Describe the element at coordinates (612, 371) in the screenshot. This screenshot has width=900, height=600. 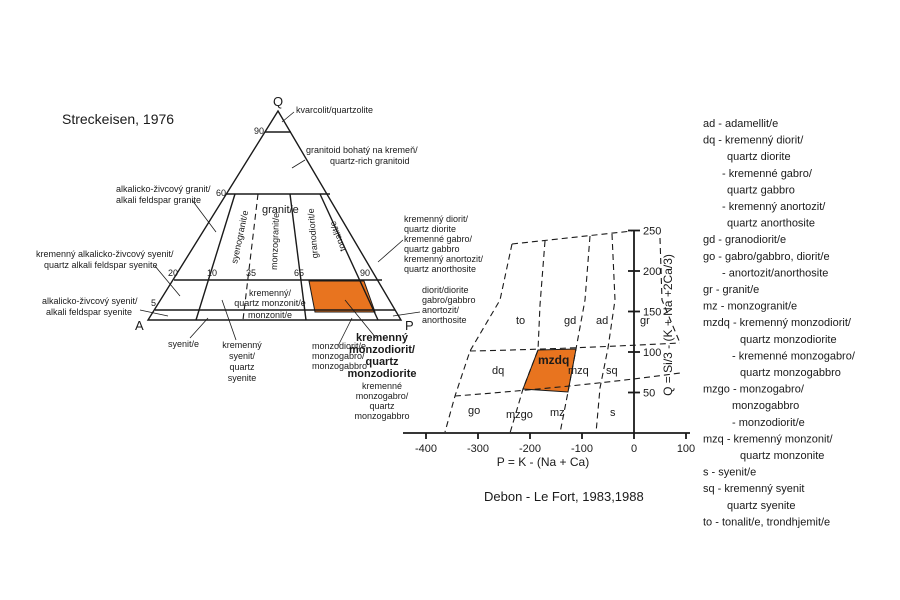
I see `field-sq: sq` at that location.